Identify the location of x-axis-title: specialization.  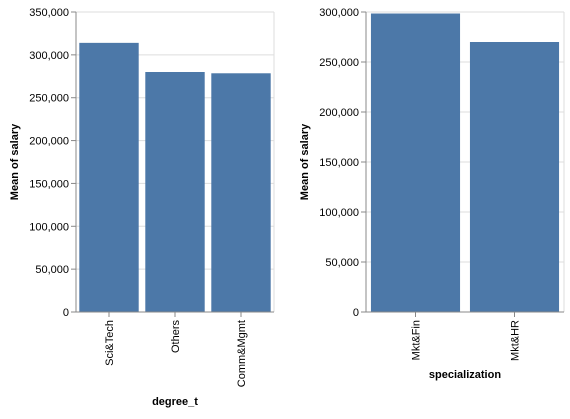
(465, 375).